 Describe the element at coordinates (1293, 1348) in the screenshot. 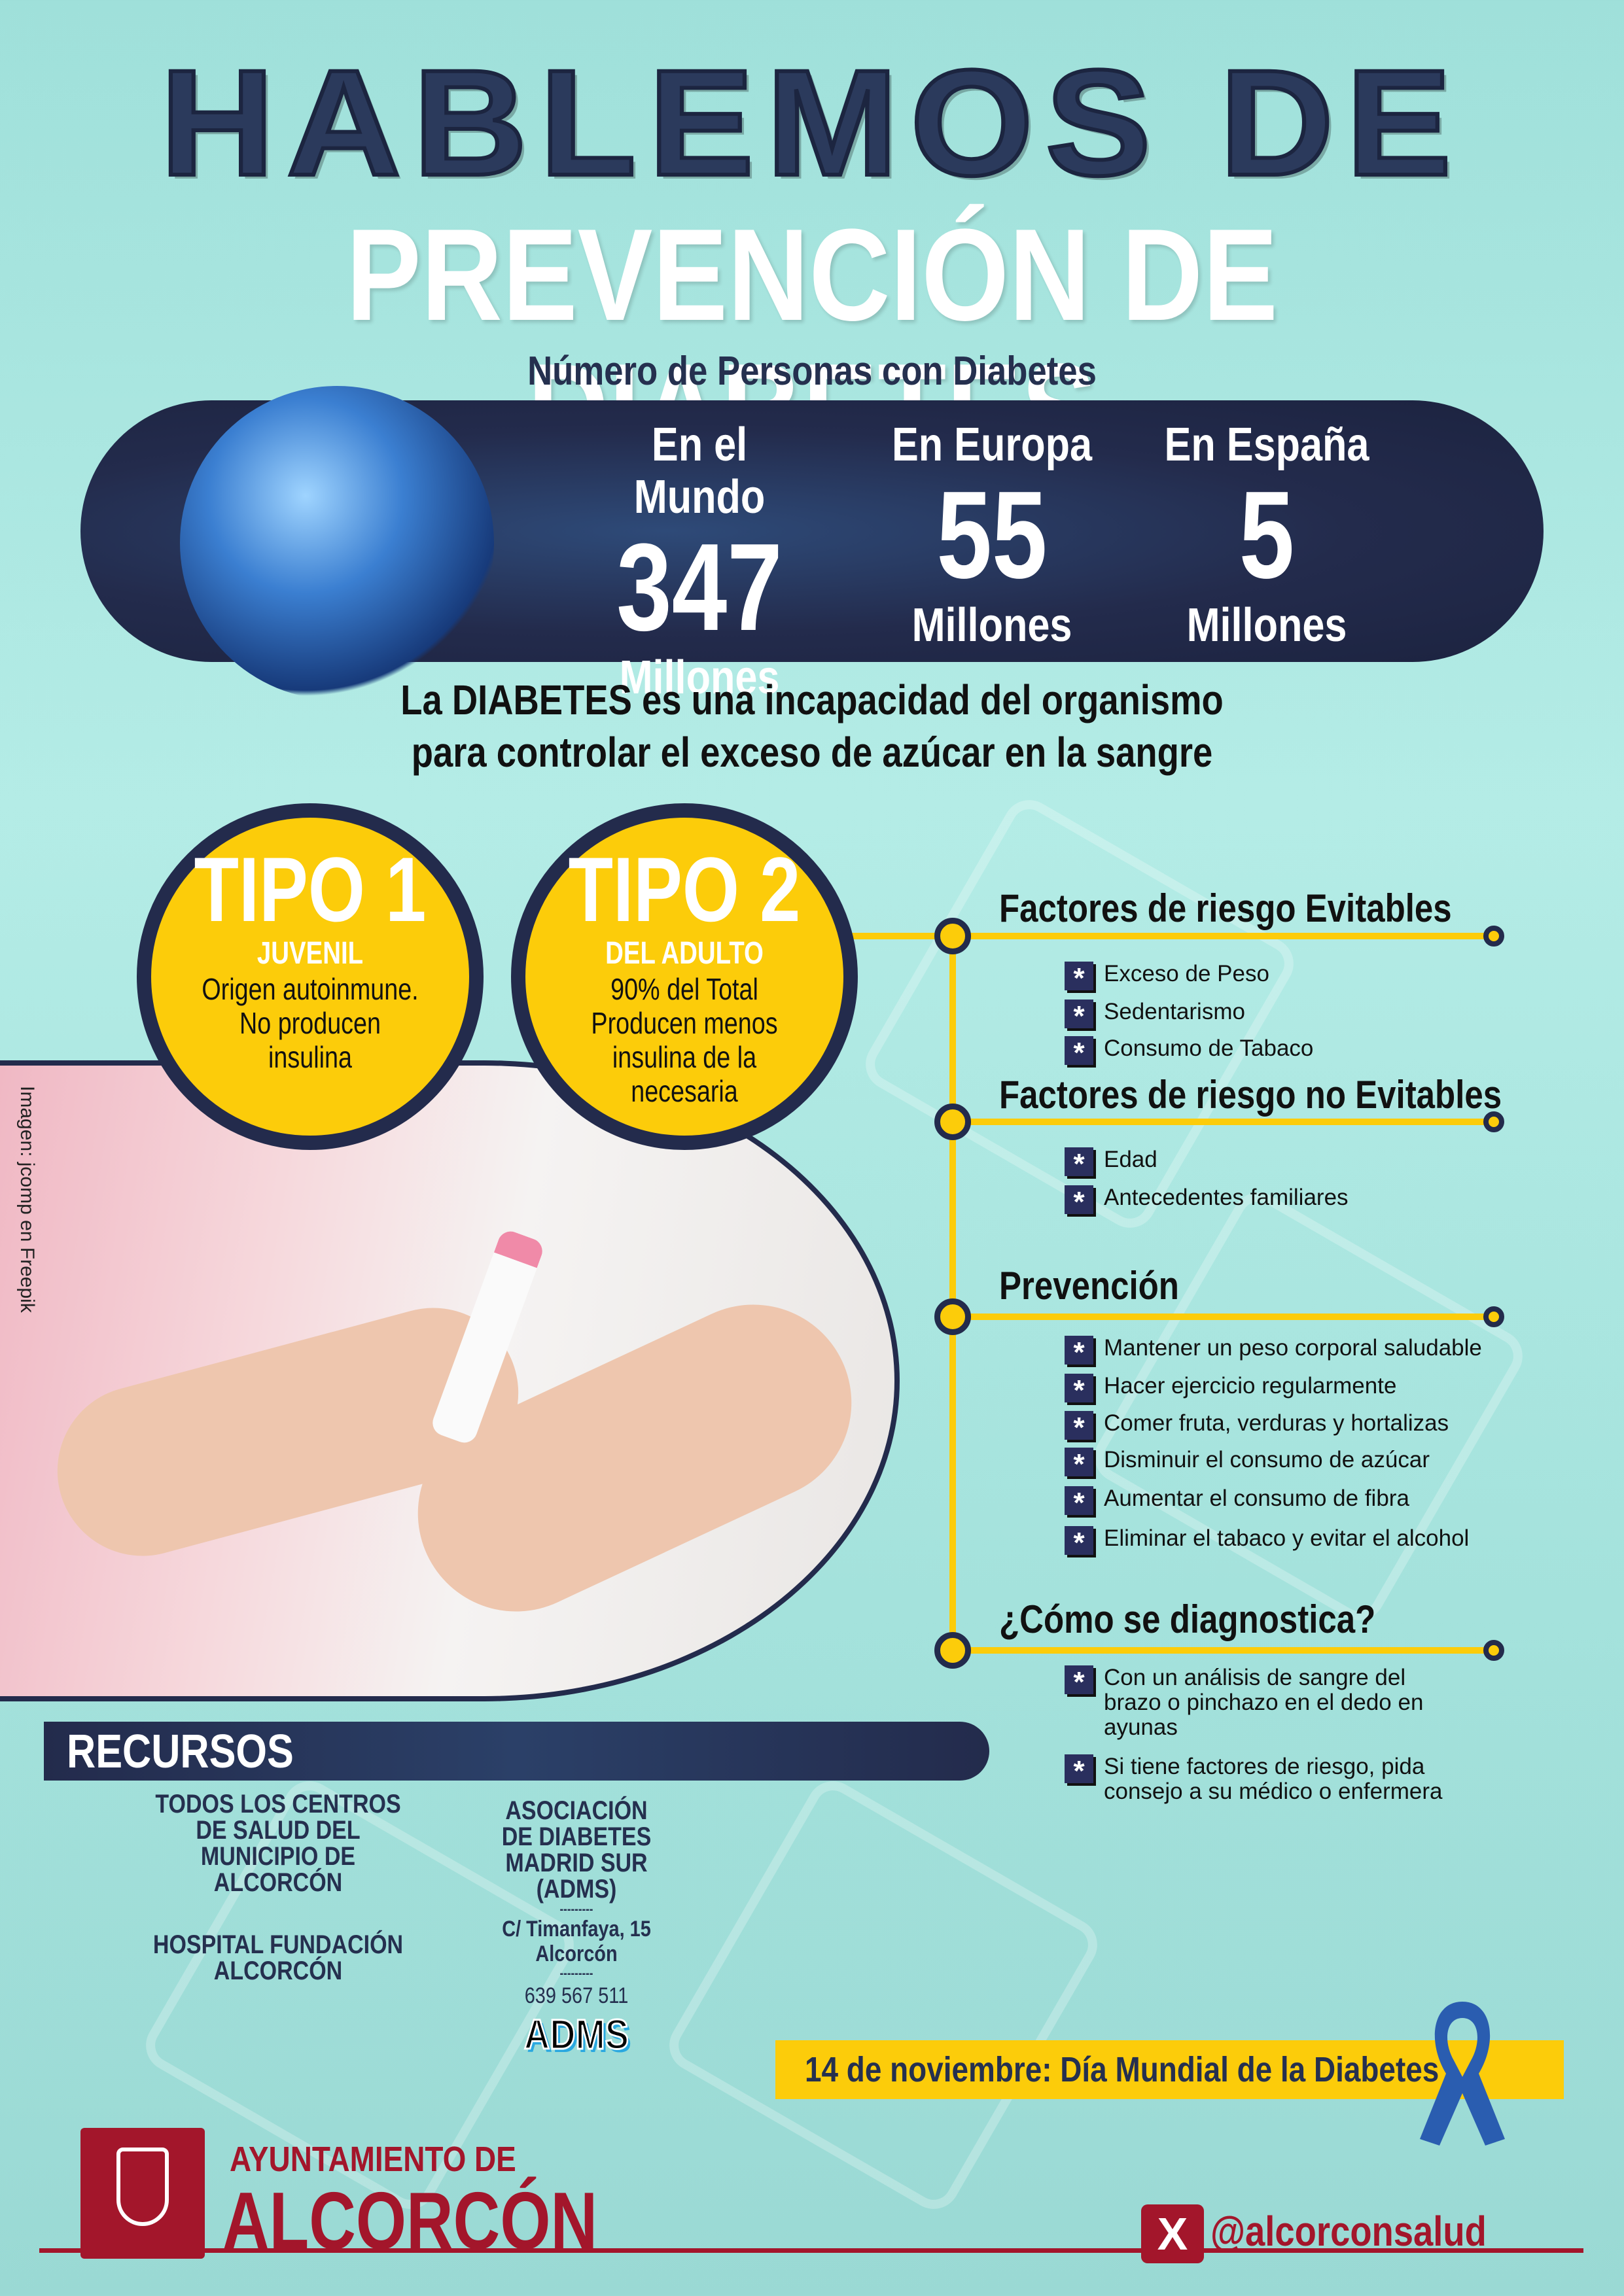

I see `item-text: Mantener un peso corporal saludable` at that location.